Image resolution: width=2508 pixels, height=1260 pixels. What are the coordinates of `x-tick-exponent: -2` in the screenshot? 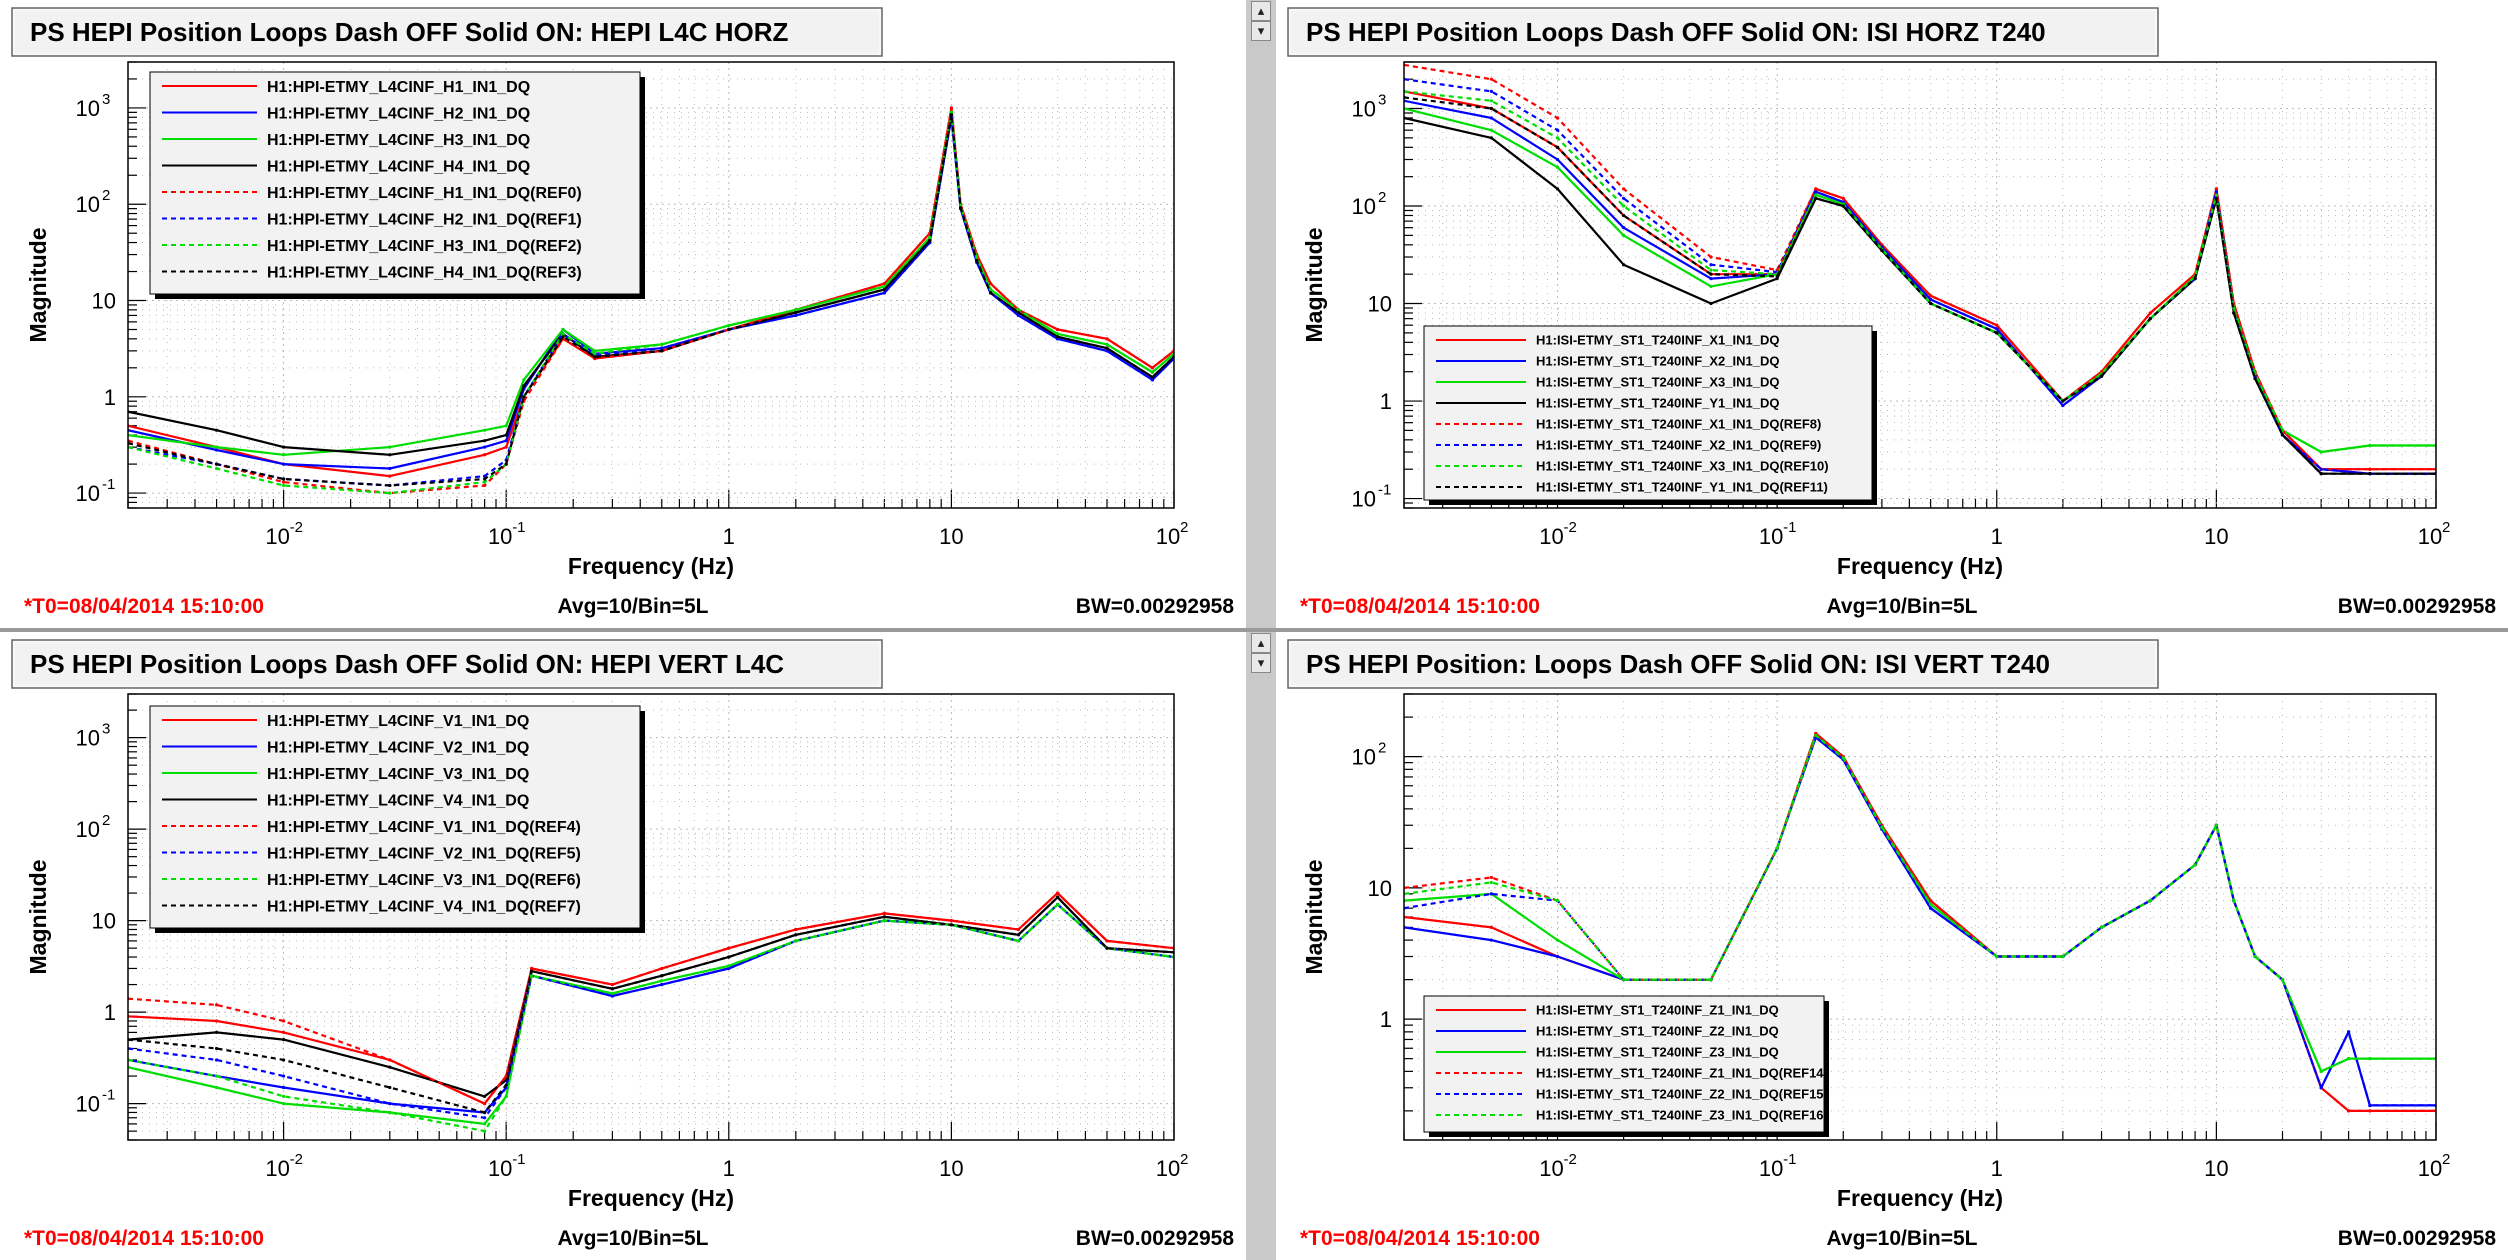 It's located at (1570, 527).